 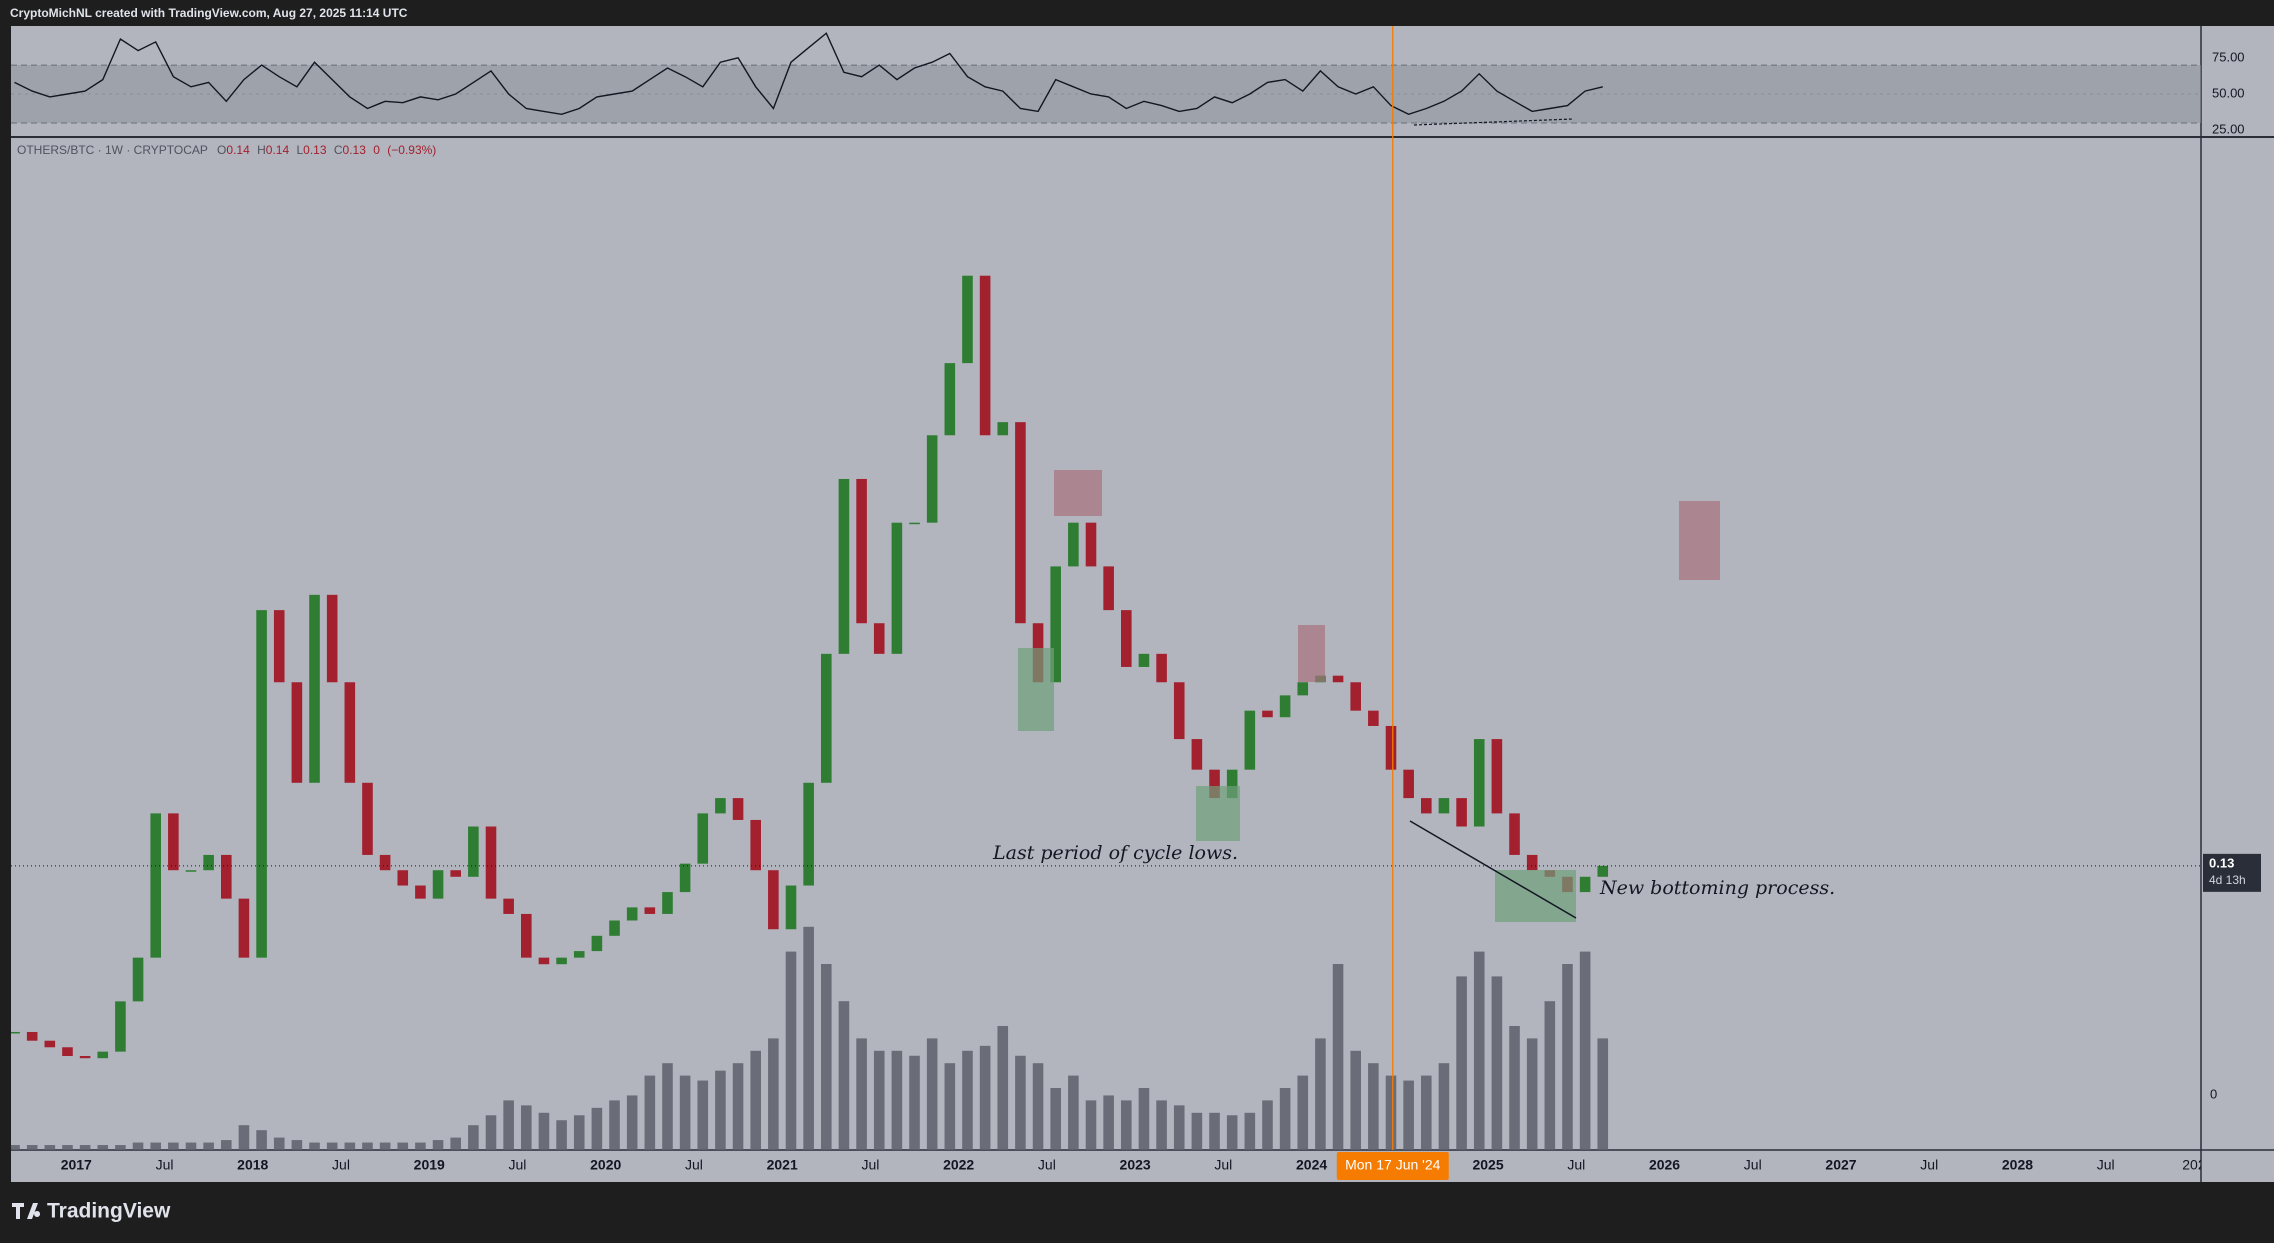 I want to click on ohlc-label: H, so click(x=261, y=150).